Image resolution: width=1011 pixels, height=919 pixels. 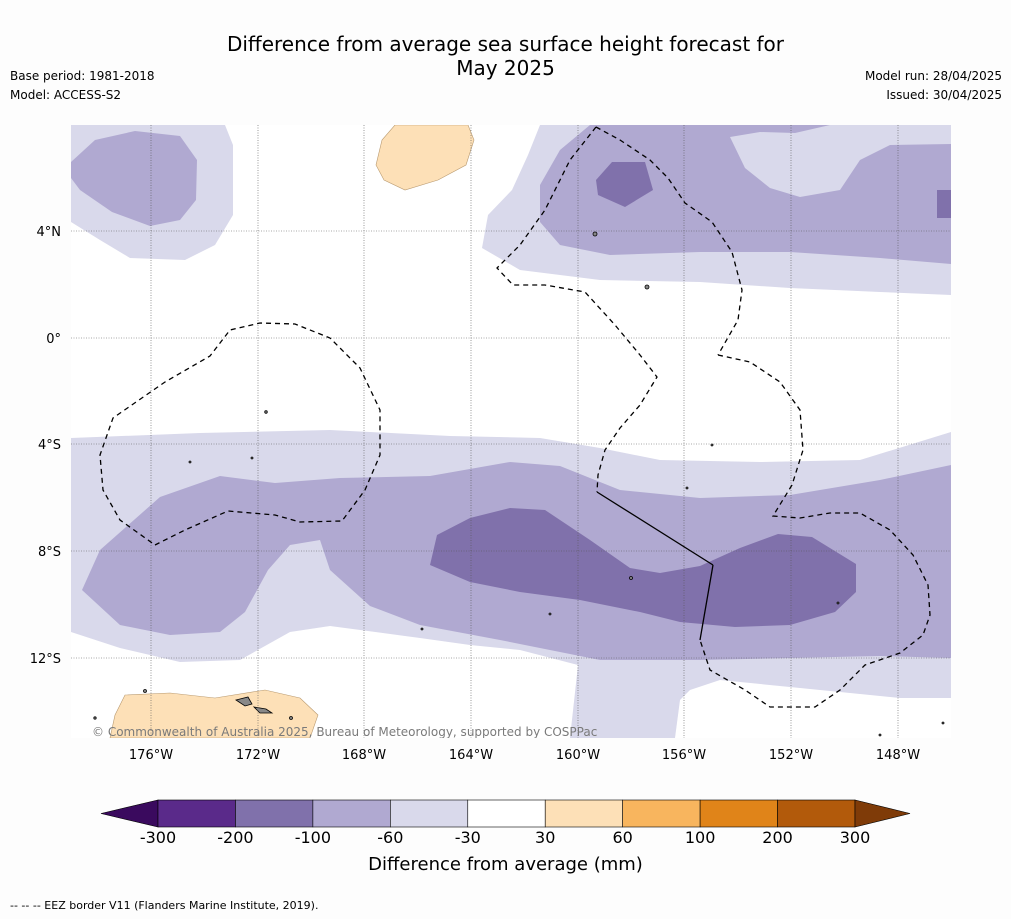 What do you see at coordinates (745, 194) in the screenshot?
I see `anomaly-region-ne-mid` at bounding box center [745, 194].